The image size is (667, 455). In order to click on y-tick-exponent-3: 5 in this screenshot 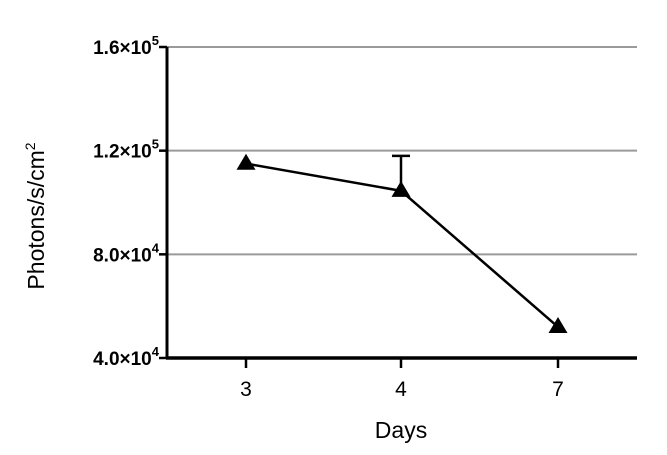, I will do `click(155, 40)`.